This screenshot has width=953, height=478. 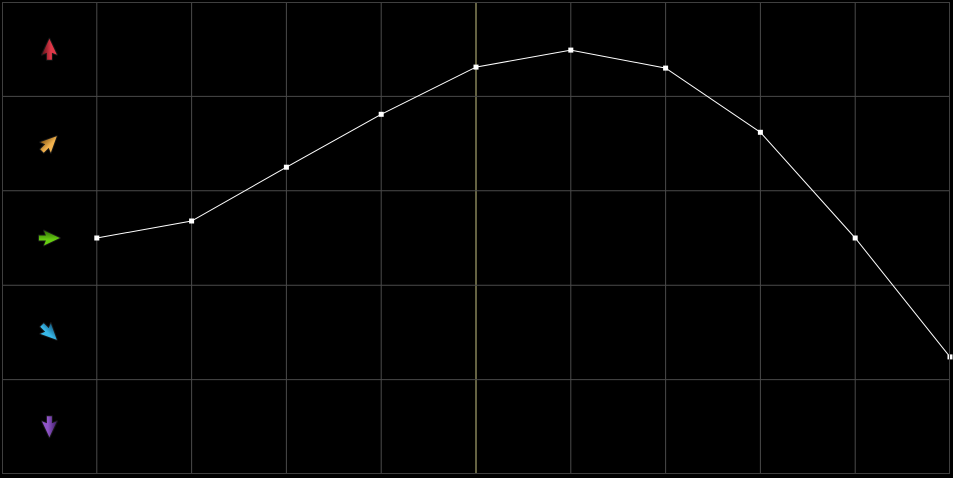 What do you see at coordinates (49, 49) in the screenshot?
I see `trend-rising-fast-arrow-icon` at bounding box center [49, 49].